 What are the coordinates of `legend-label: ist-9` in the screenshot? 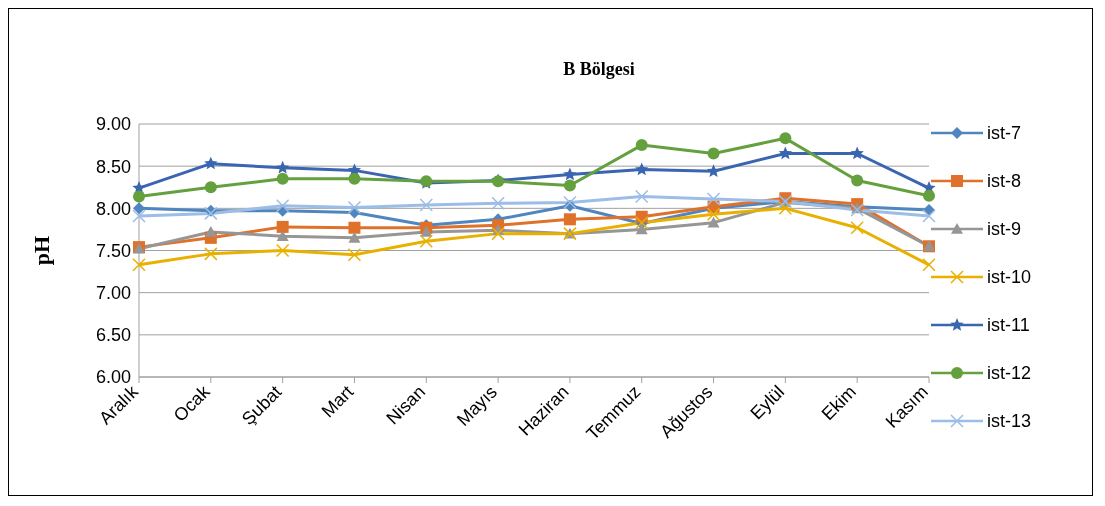 It's located at (1004, 229).